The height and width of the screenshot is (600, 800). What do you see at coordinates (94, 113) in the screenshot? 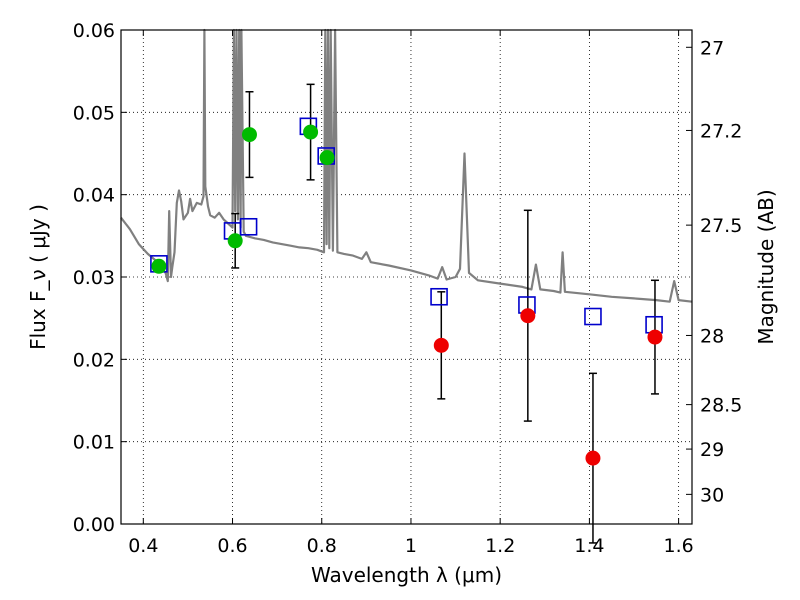
I see `y-tick-label: 0.05` at bounding box center [94, 113].